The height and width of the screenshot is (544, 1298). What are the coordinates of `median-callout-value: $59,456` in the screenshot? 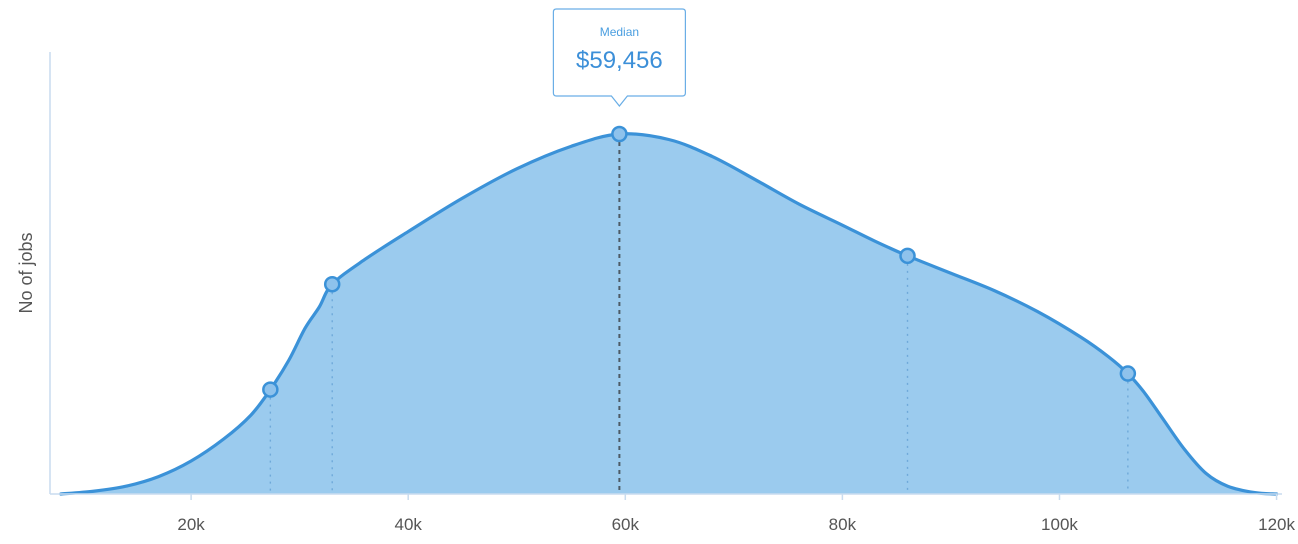 It's located at (619, 60).